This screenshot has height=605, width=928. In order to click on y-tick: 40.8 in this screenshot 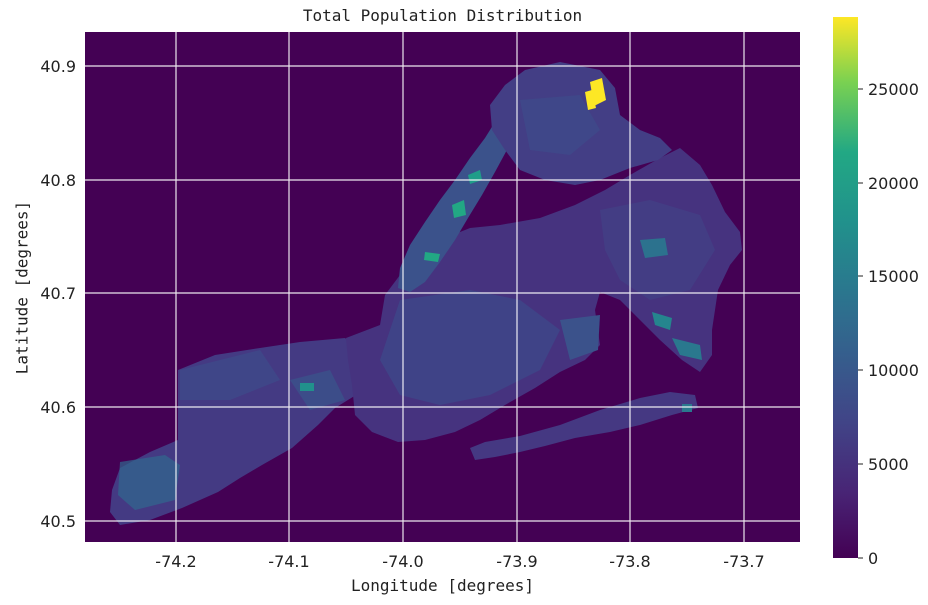, I will do `click(58, 180)`.